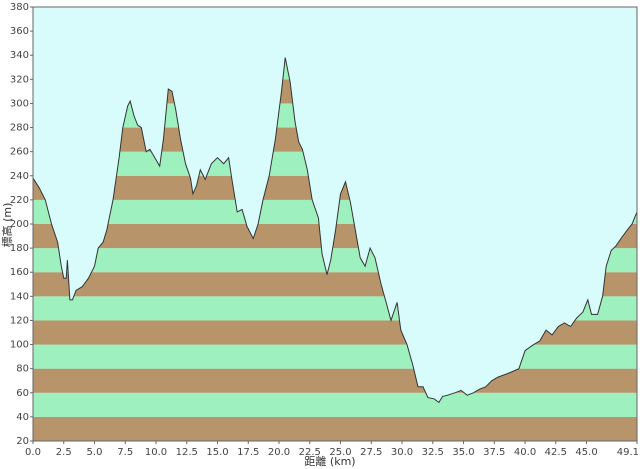  What do you see at coordinates (329, 461) in the screenshot?
I see `x-axis-title: 距離 (km)` at bounding box center [329, 461].